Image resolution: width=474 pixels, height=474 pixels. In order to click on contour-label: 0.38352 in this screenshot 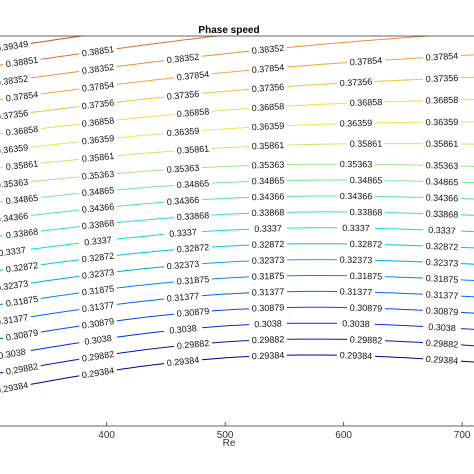, I will do `click(182, 59)`.